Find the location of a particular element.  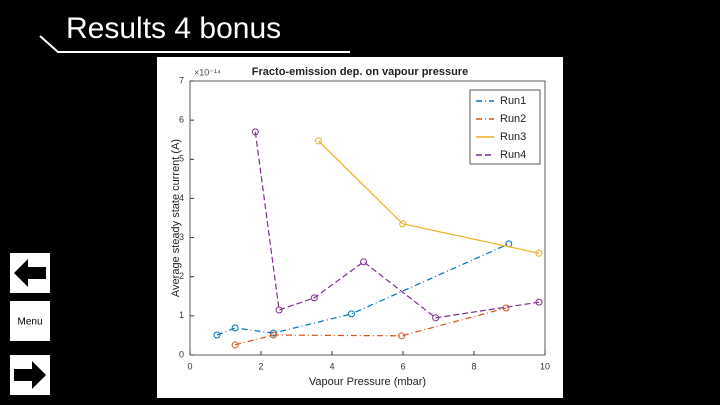

legend-label: Run2 is located at coordinates (513, 119).